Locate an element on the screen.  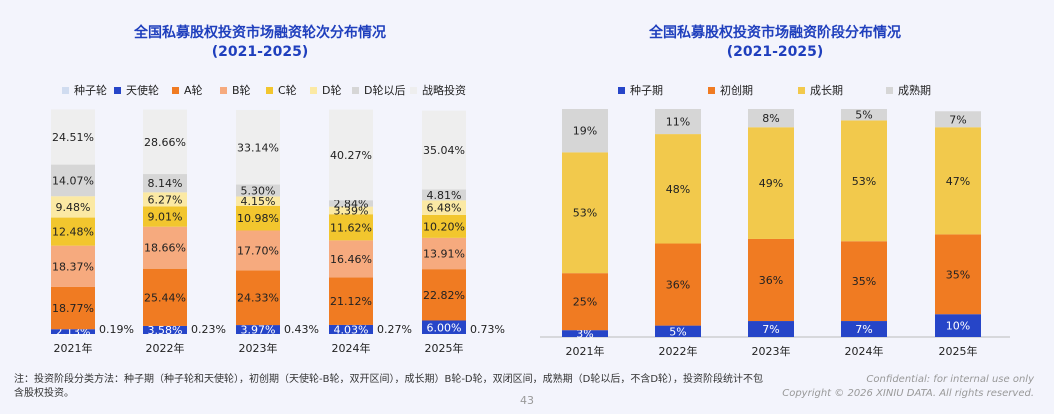
right-bar-label: 10% is located at coordinates (958, 326).